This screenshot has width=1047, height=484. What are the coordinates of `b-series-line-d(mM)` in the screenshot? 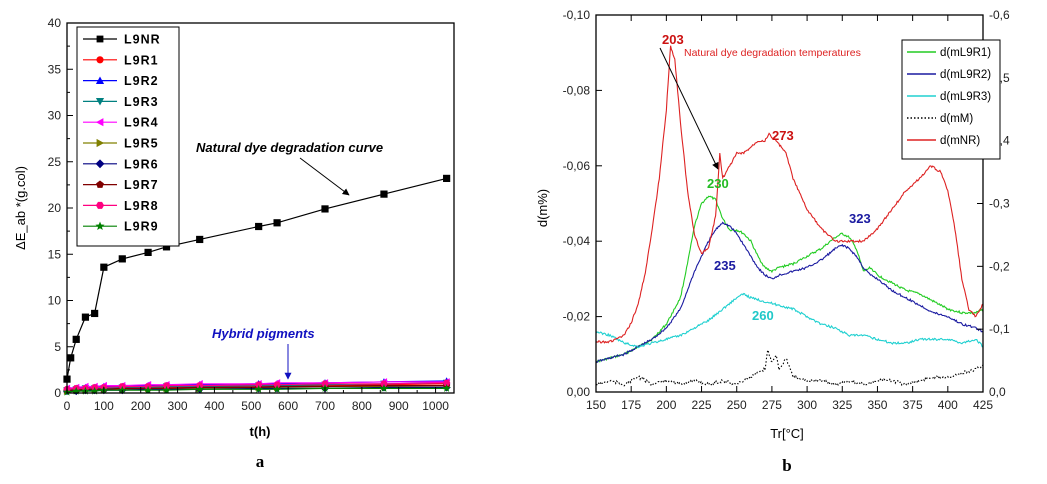 It's located at (789, 367).